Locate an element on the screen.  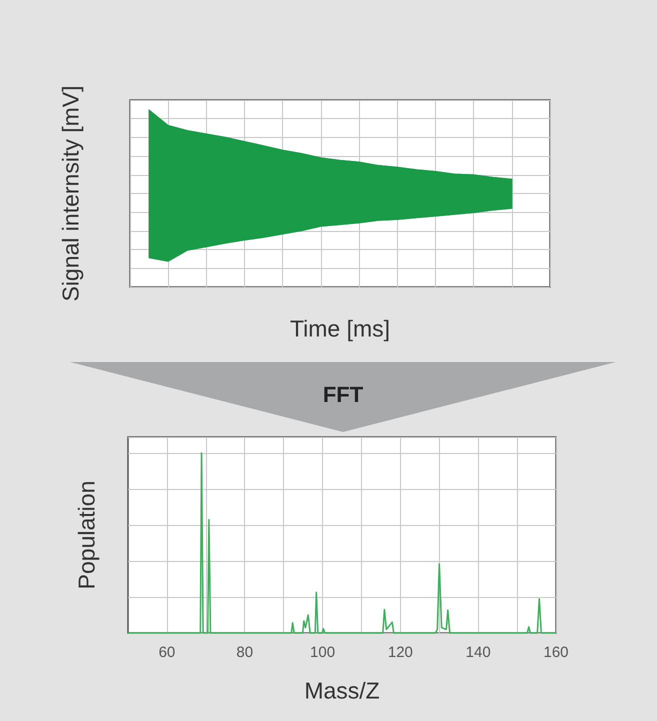
x-tick-label: 160 is located at coordinates (556, 652).